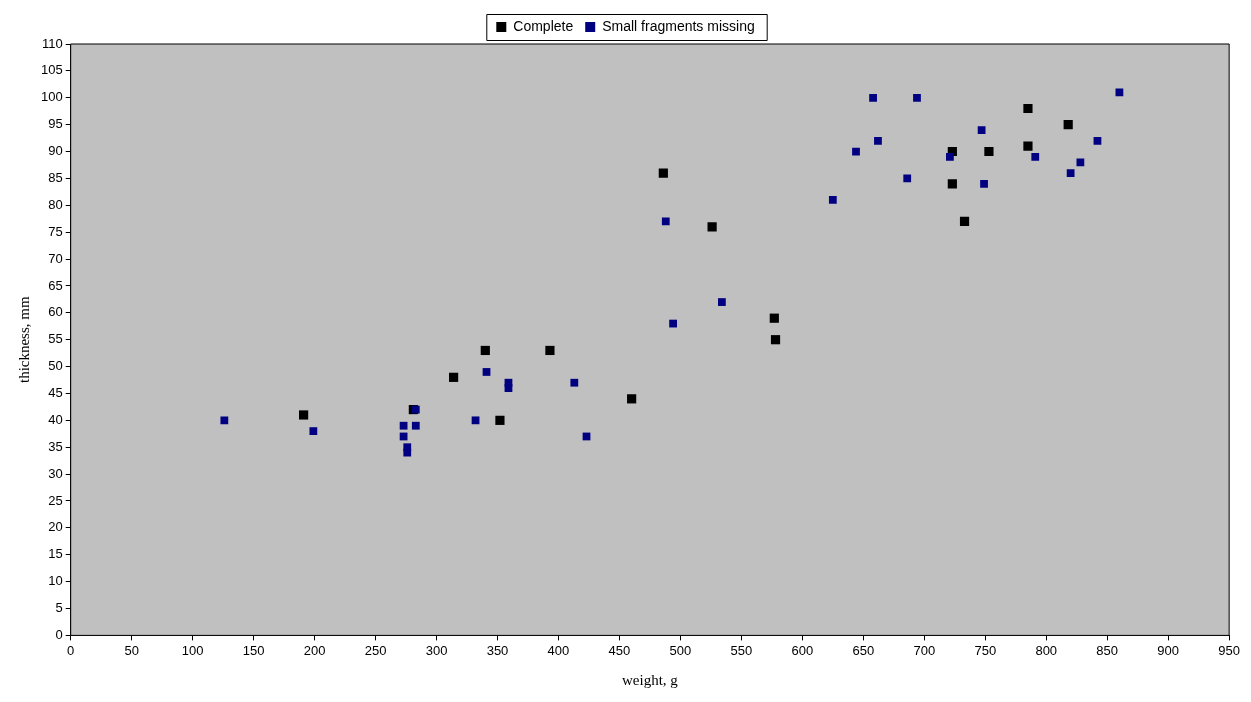 The image size is (1251, 702). I want to click on x-tick-label: 150, so click(253, 650).